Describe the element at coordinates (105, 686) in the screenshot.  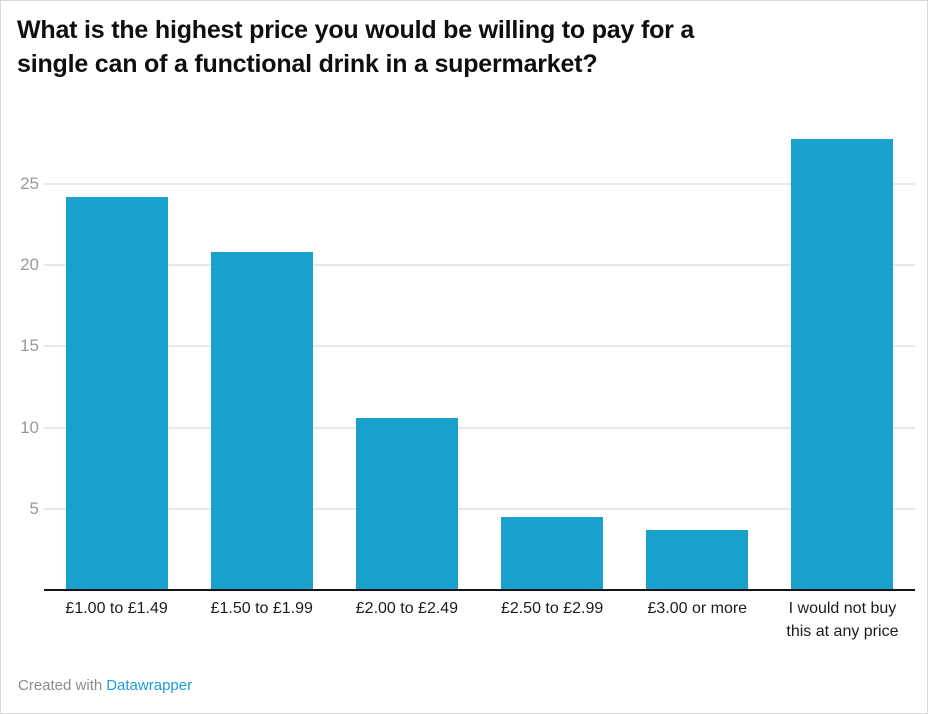
I see `footer: Created with Datawrapper` at that location.